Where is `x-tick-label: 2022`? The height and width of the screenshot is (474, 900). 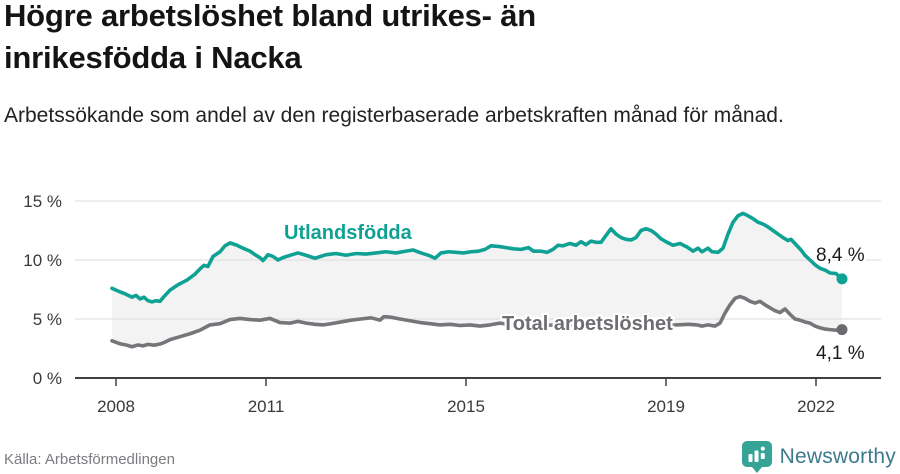 x-tick-label: 2022 is located at coordinates (816, 406).